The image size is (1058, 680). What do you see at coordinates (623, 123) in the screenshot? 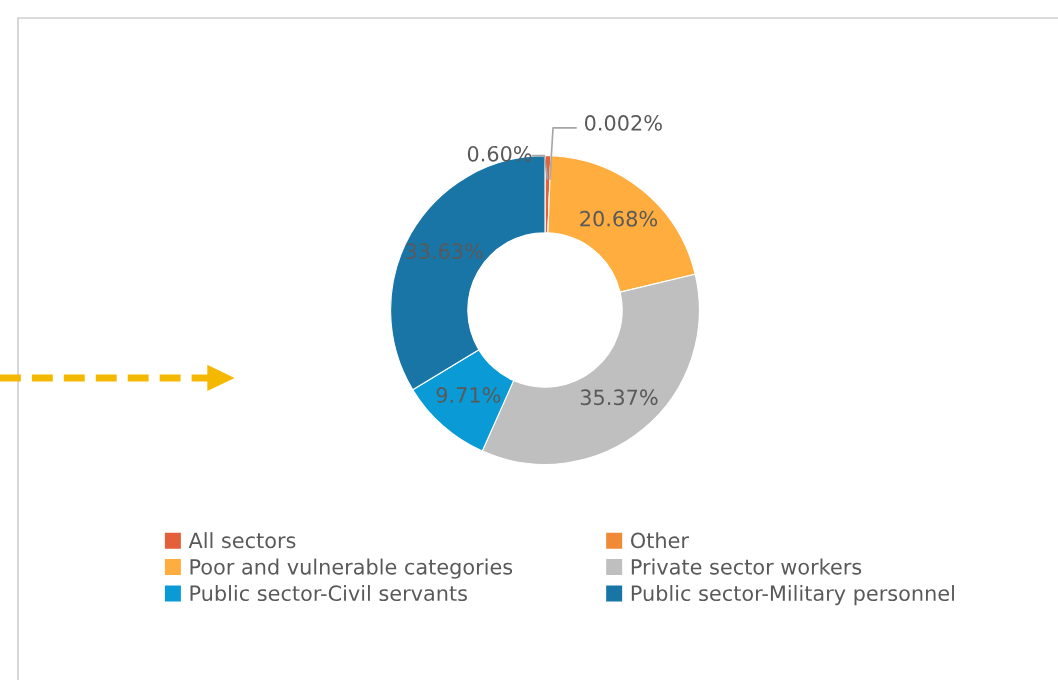
I see `data-label: 0.002%` at bounding box center [623, 123].